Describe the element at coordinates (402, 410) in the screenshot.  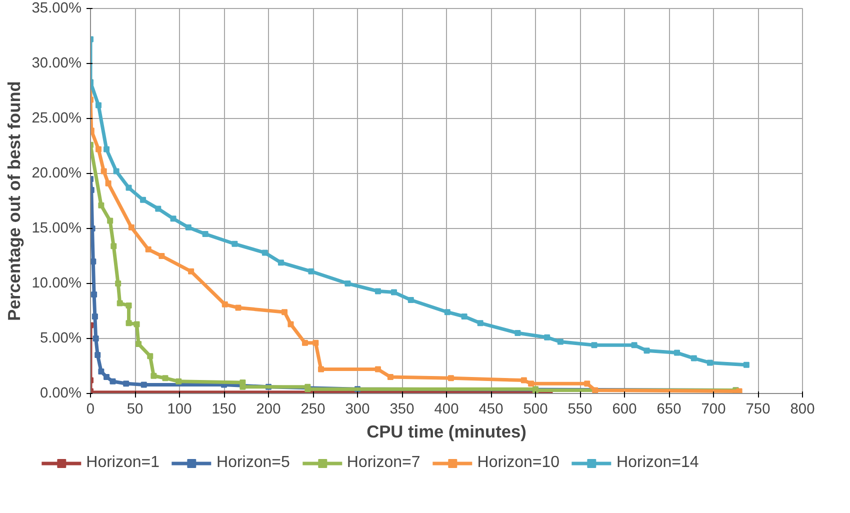
I see `x-tick-label: 350` at that location.